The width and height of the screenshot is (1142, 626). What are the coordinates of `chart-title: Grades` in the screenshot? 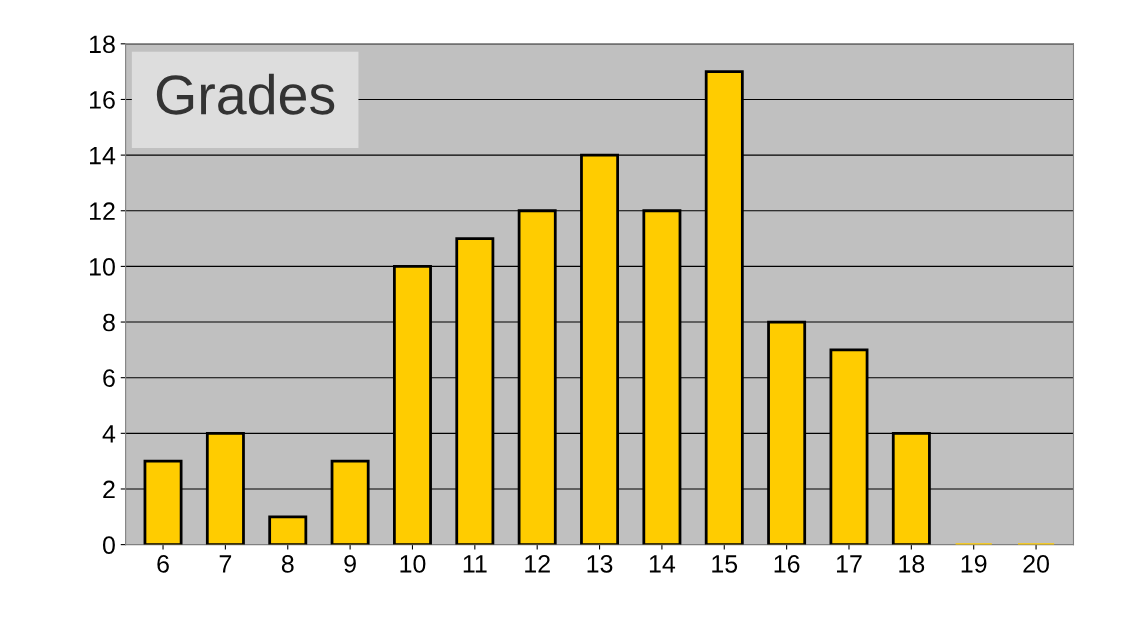 It's located at (245, 94).